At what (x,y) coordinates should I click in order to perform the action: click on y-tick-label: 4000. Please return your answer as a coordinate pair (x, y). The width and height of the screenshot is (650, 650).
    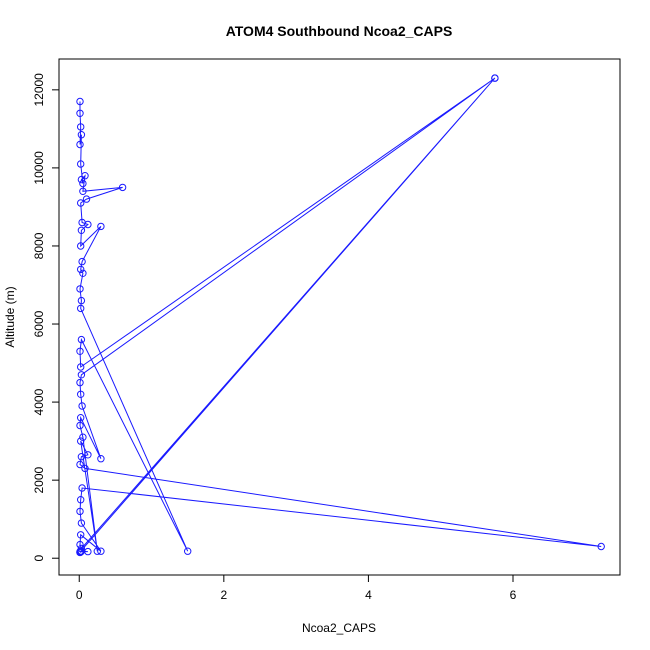
    Looking at the image, I should click on (39, 401).